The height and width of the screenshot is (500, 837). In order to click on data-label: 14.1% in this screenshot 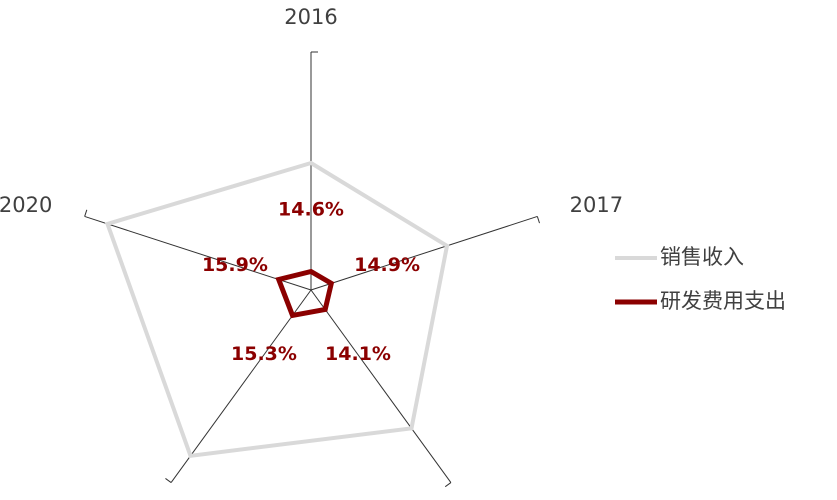, I will do `click(358, 354)`.